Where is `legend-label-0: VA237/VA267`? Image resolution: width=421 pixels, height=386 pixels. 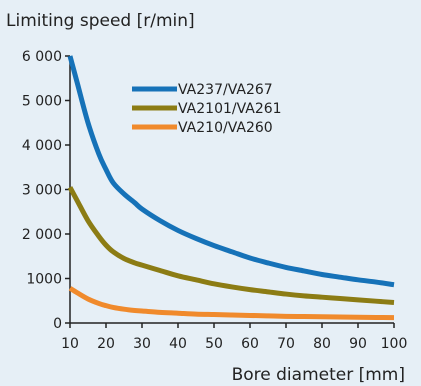
legend-label-0: VA237/VA267 is located at coordinates (225, 90).